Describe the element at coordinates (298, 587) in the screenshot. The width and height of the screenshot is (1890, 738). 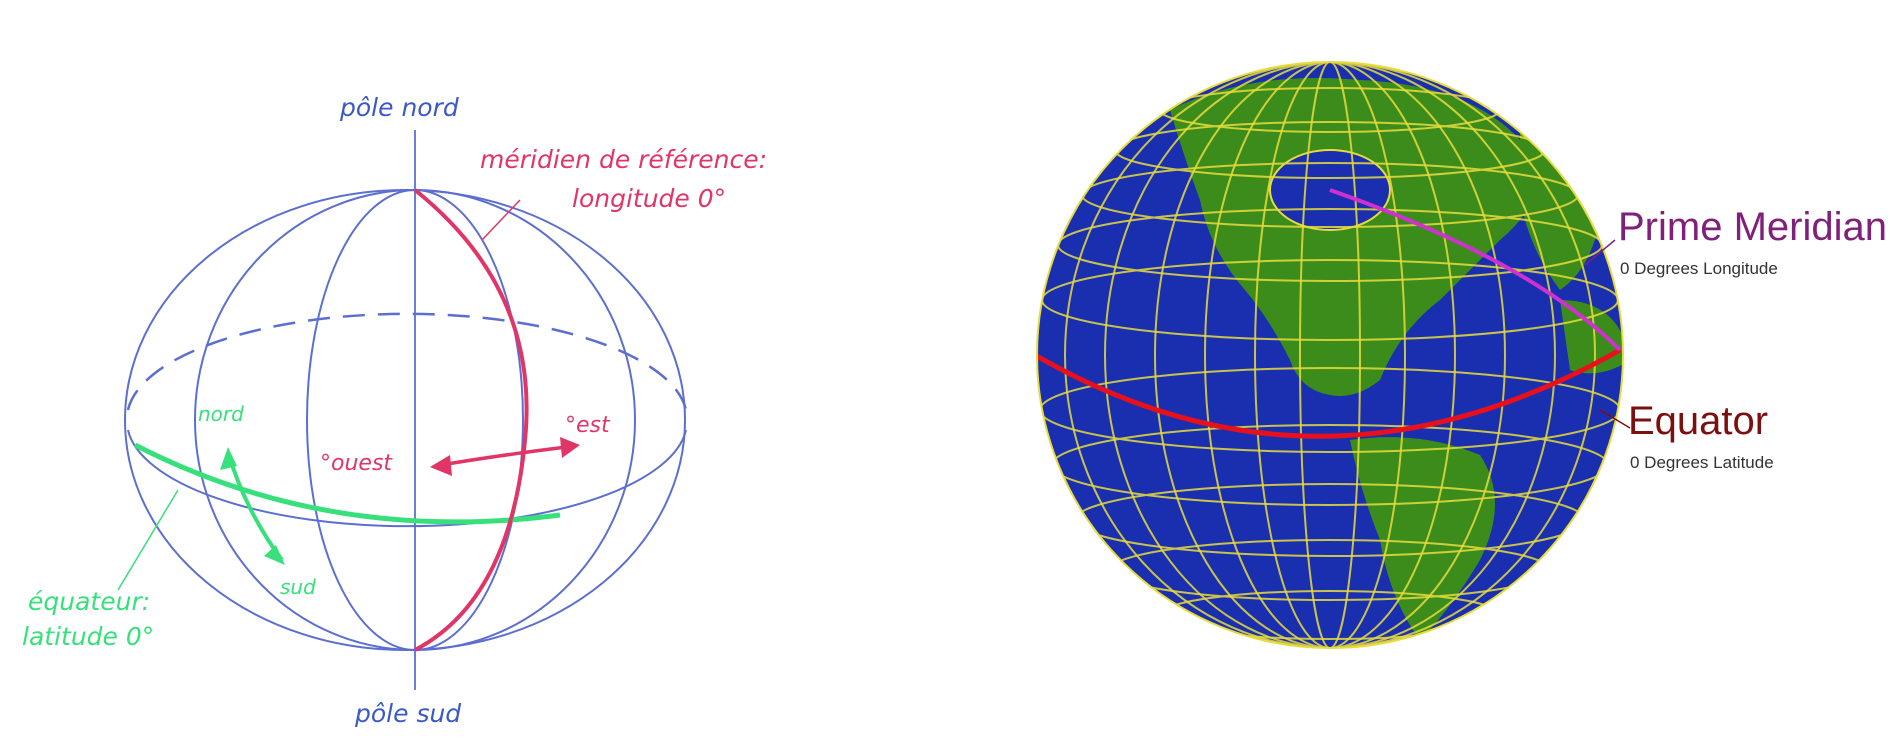
I see `south-label: sud` at that location.